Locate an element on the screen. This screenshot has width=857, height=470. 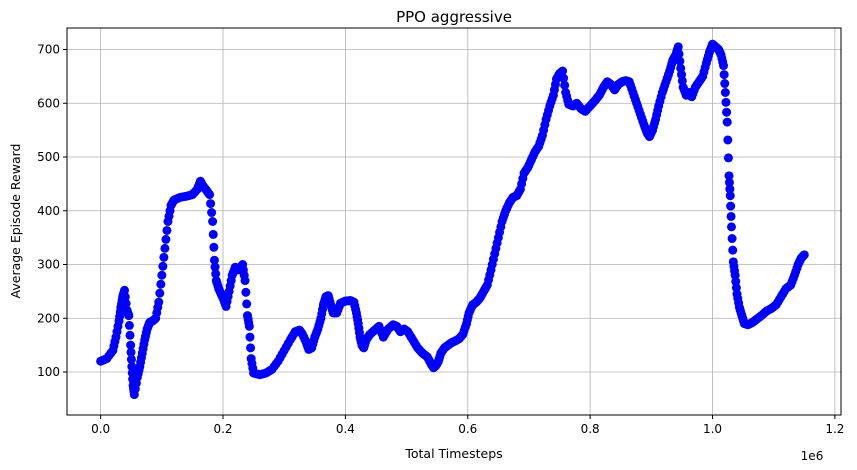
x-tick-label: 1.2 is located at coordinates (834, 429).